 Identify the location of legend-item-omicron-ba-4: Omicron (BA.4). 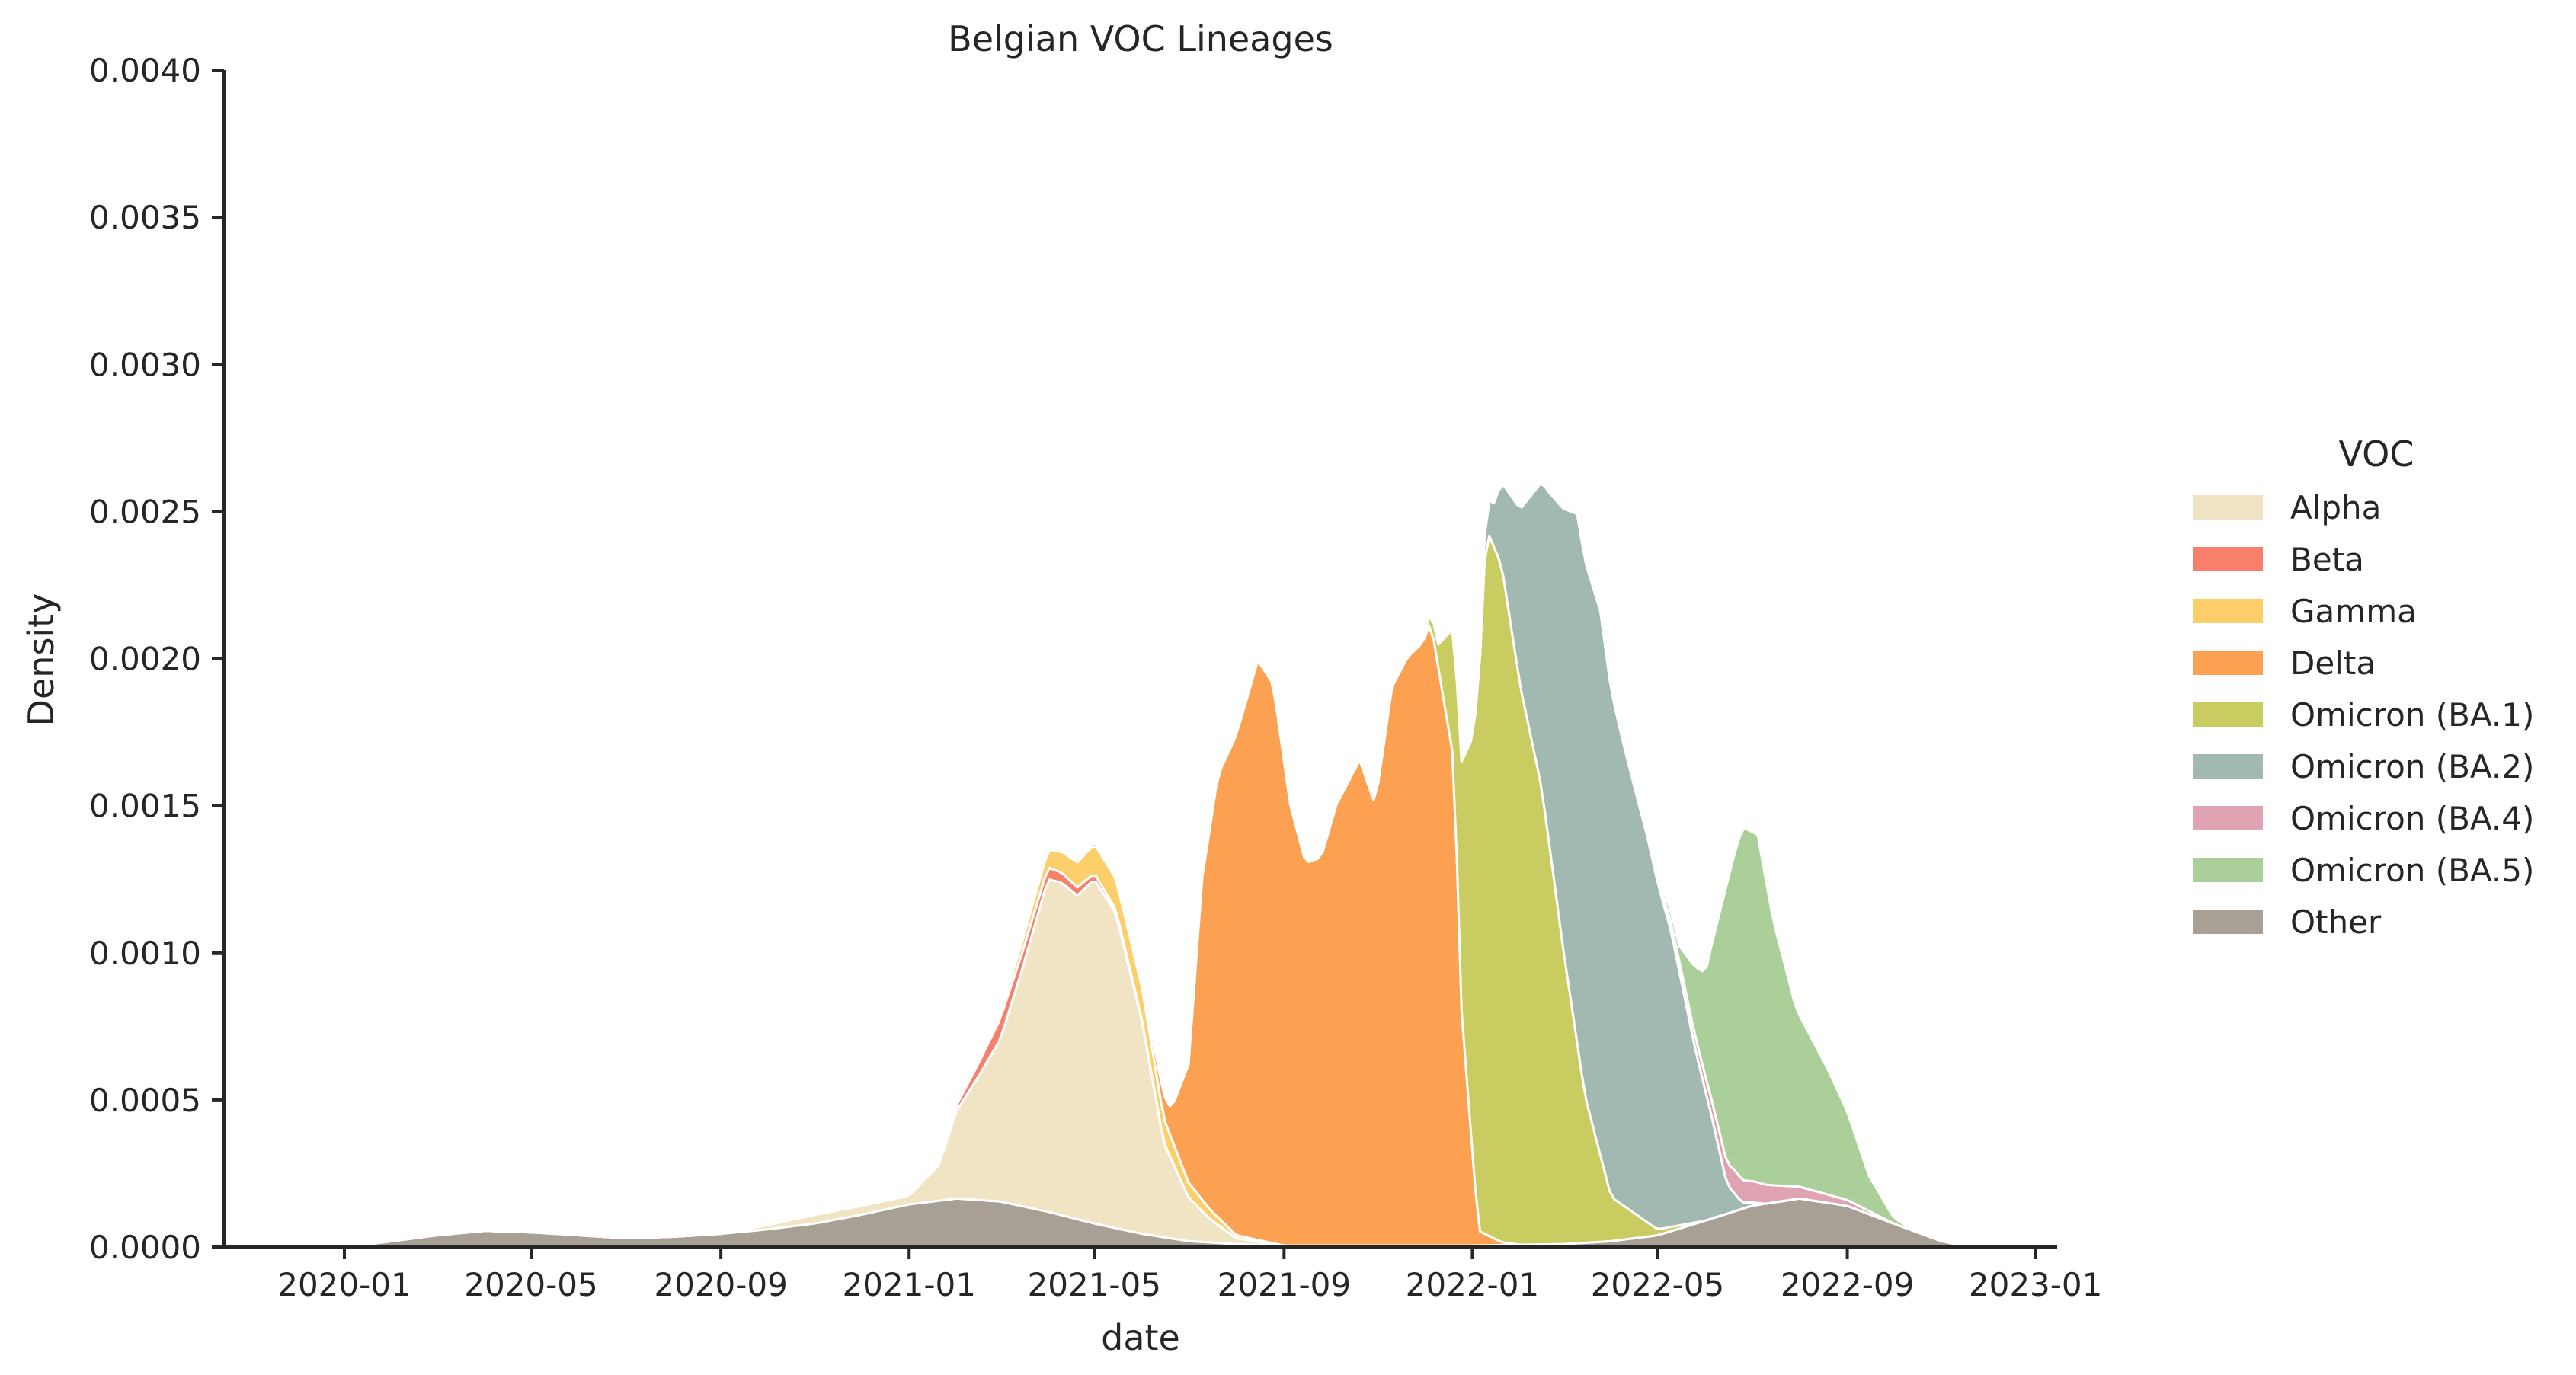
(2363, 819).